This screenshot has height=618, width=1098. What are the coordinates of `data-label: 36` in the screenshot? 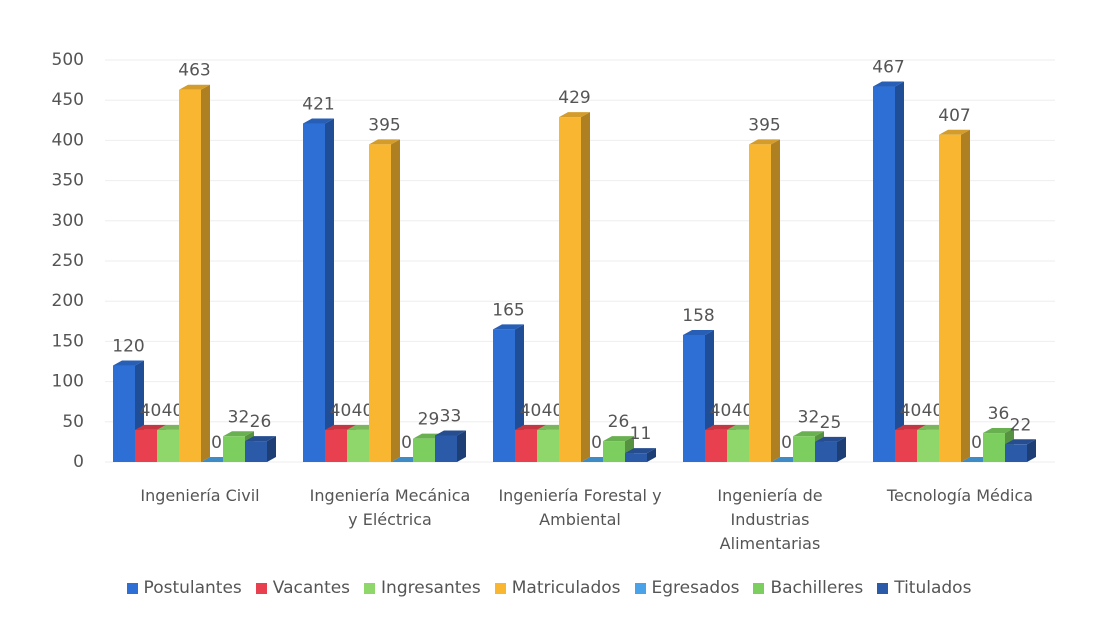 It's located at (999, 414).